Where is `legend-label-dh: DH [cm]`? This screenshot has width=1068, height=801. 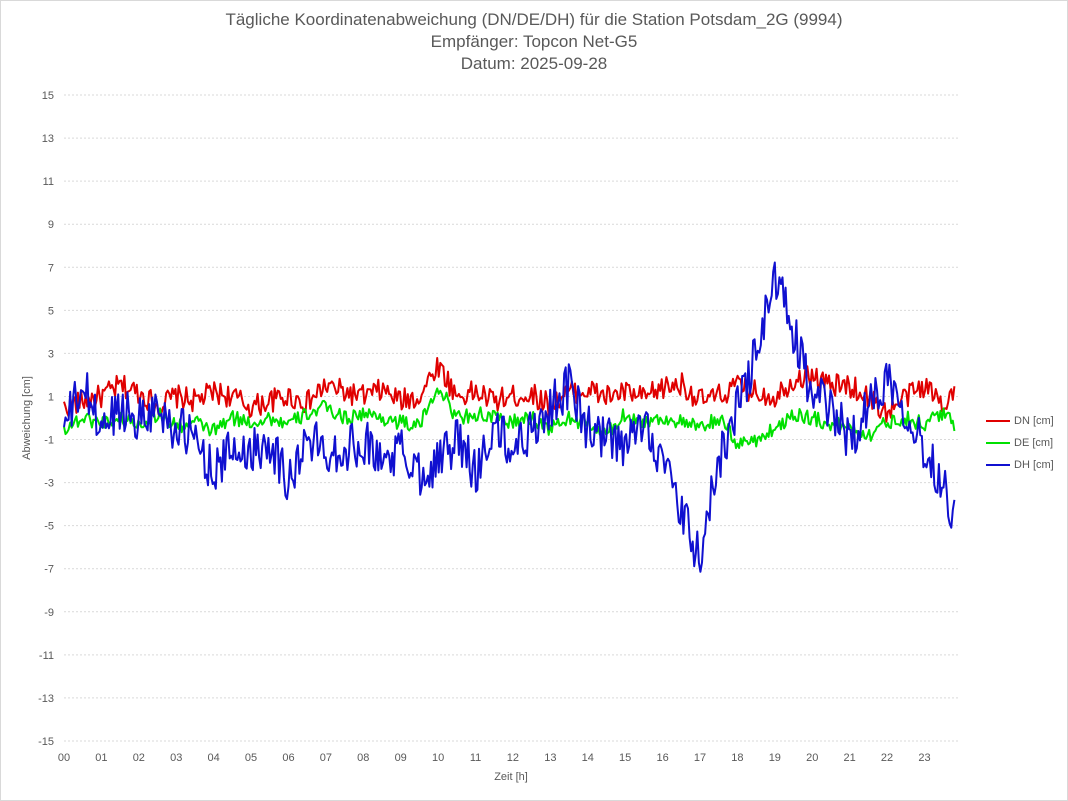
legend-label-dh: DH [cm] is located at coordinates (1034, 465).